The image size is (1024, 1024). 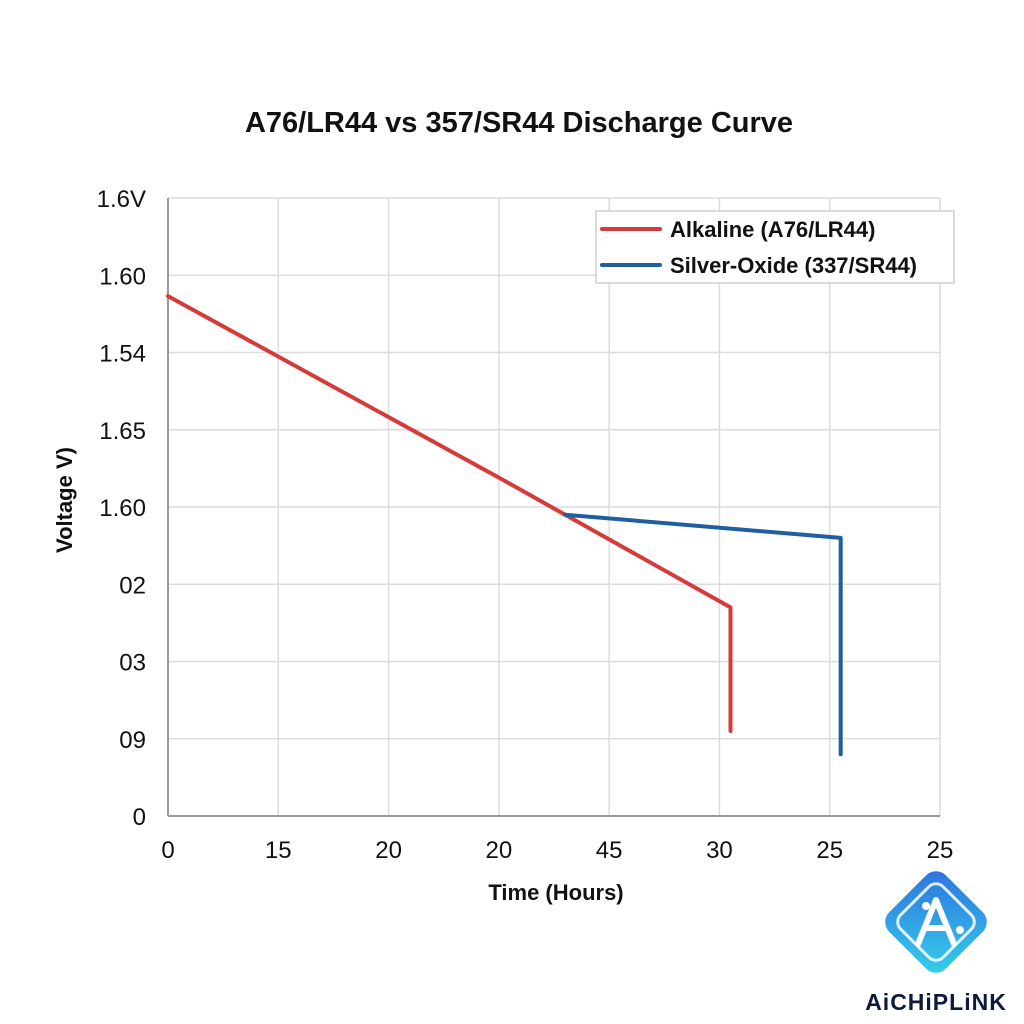 I want to click on y-tick-label: 1.65, so click(x=122, y=431).